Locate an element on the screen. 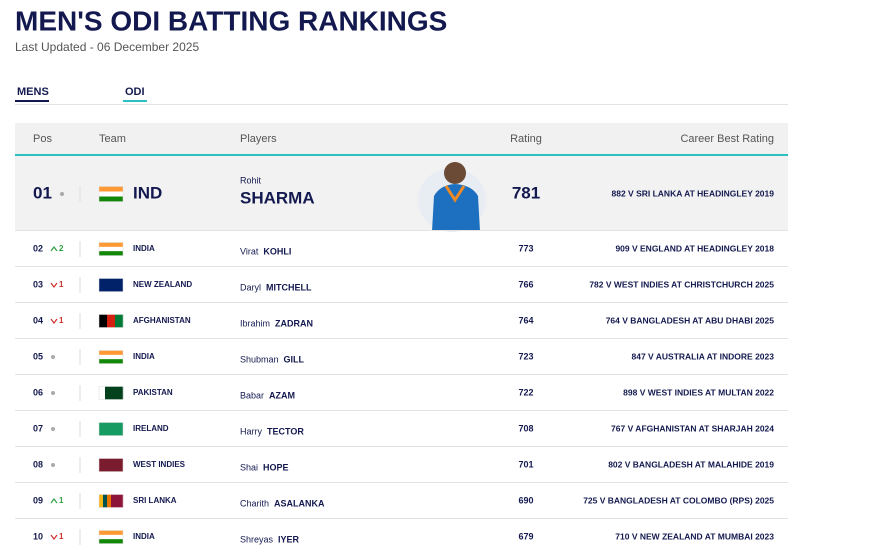 This screenshot has width=872, height=554. position: 04 is located at coordinates (38, 320).